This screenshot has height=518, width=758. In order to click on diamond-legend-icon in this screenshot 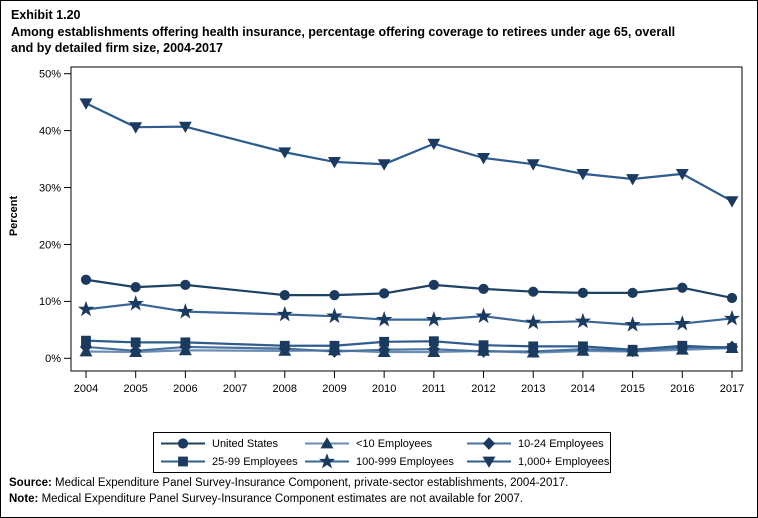, I will do `click(489, 443)`.